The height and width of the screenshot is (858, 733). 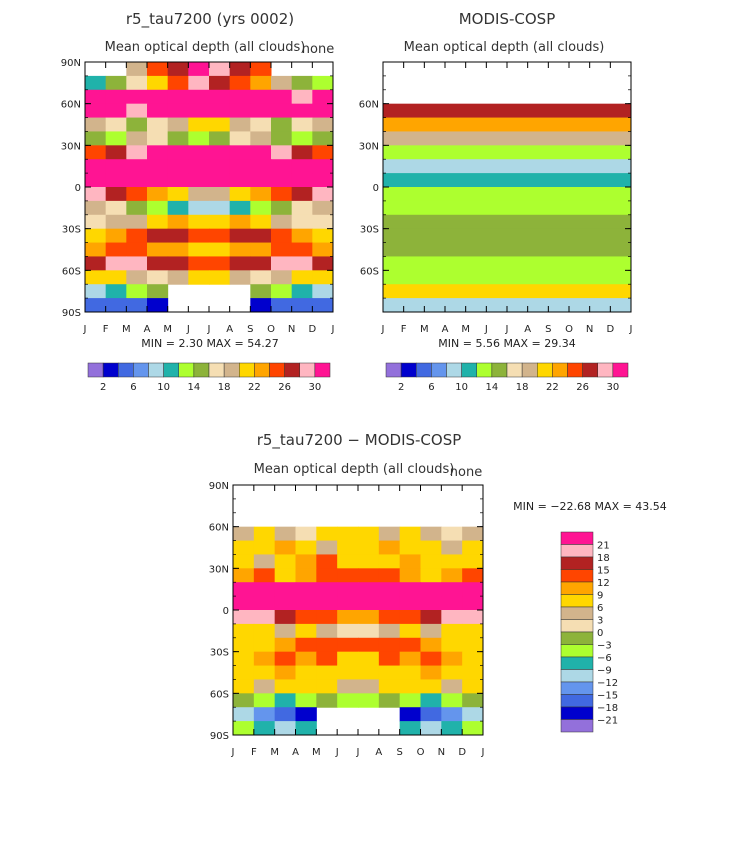 I want to click on colorbar-label: 14, so click(x=492, y=387).